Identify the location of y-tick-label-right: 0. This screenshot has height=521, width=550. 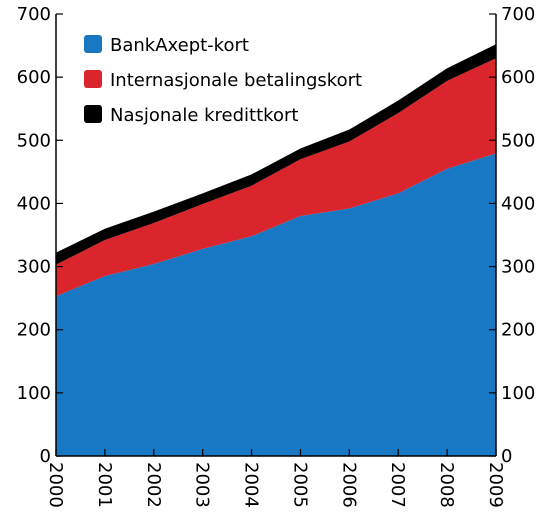
(506, 456).